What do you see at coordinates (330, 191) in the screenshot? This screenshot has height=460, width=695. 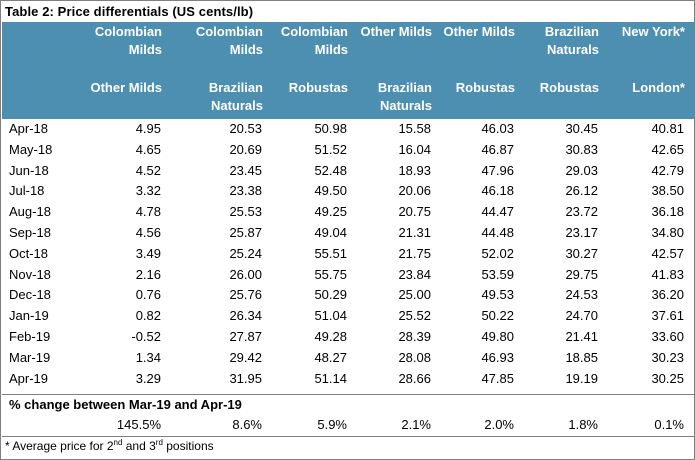 I see `cell-value: 49.50` at bounding box center [330, 191].